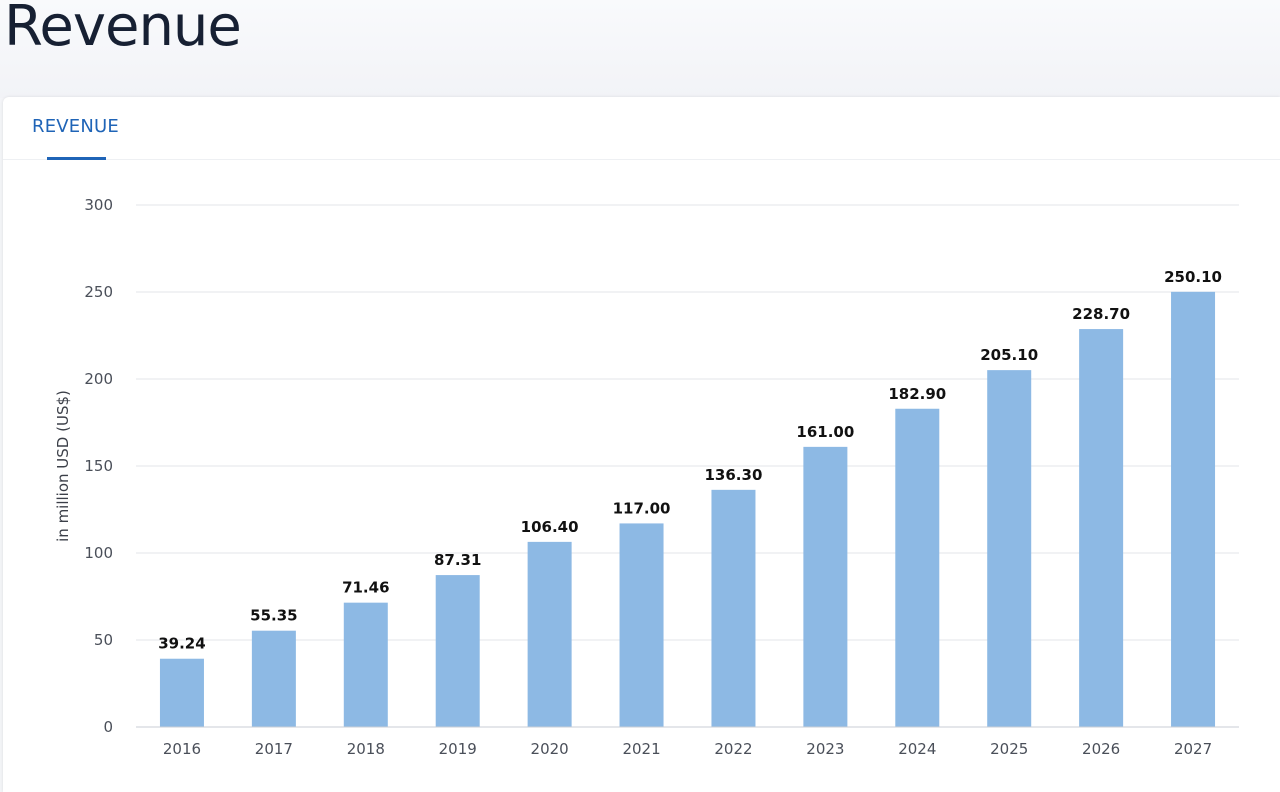 The image size is (1280, 792). Describe the element at coordinates (733, 749) in the screenshot. I see `x-tick-label: 2022` at that location.